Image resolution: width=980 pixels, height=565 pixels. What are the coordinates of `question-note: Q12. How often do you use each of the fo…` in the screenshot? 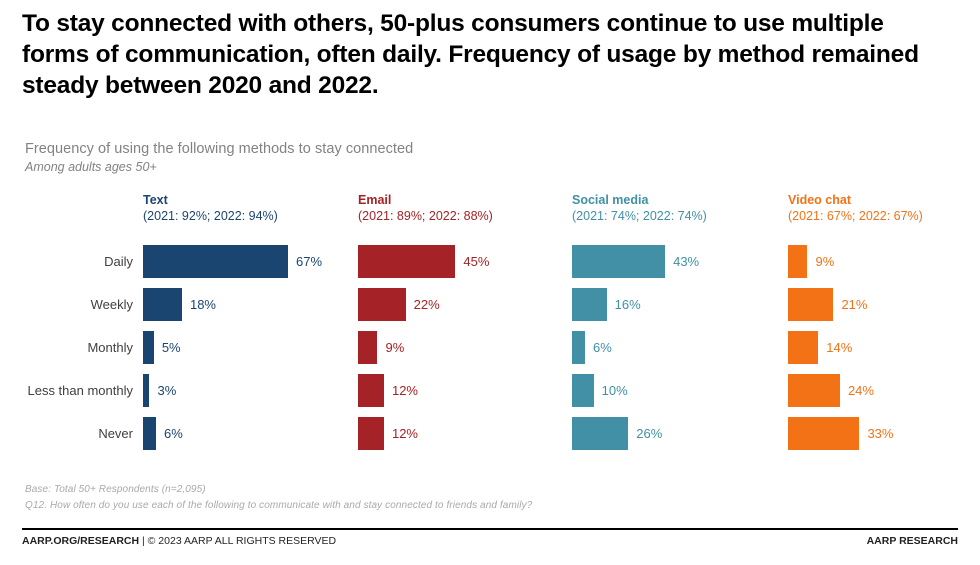 It's located at (279, 505).